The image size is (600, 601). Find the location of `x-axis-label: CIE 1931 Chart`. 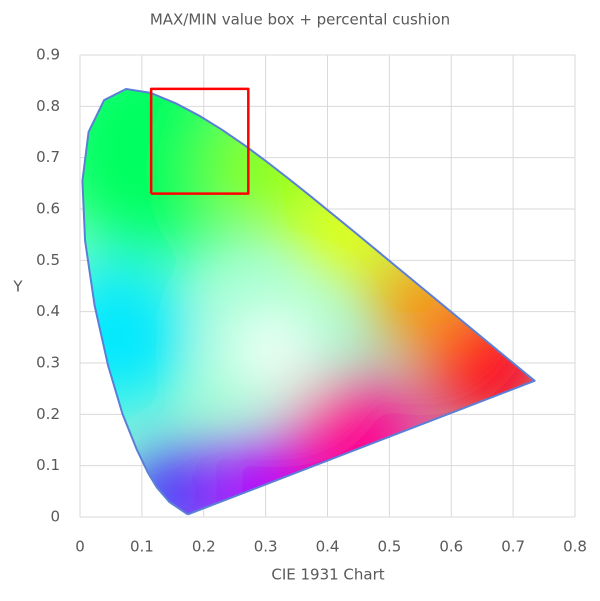

x-axis-label: CIE 1931 Chart is located at coordinates (327, 575).